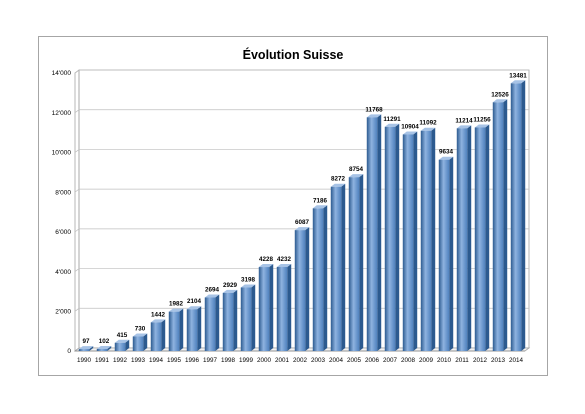 The height and width of the screenshot is (414, 585). I want to click on y-tick-label: 6'000, so click(63, 232).